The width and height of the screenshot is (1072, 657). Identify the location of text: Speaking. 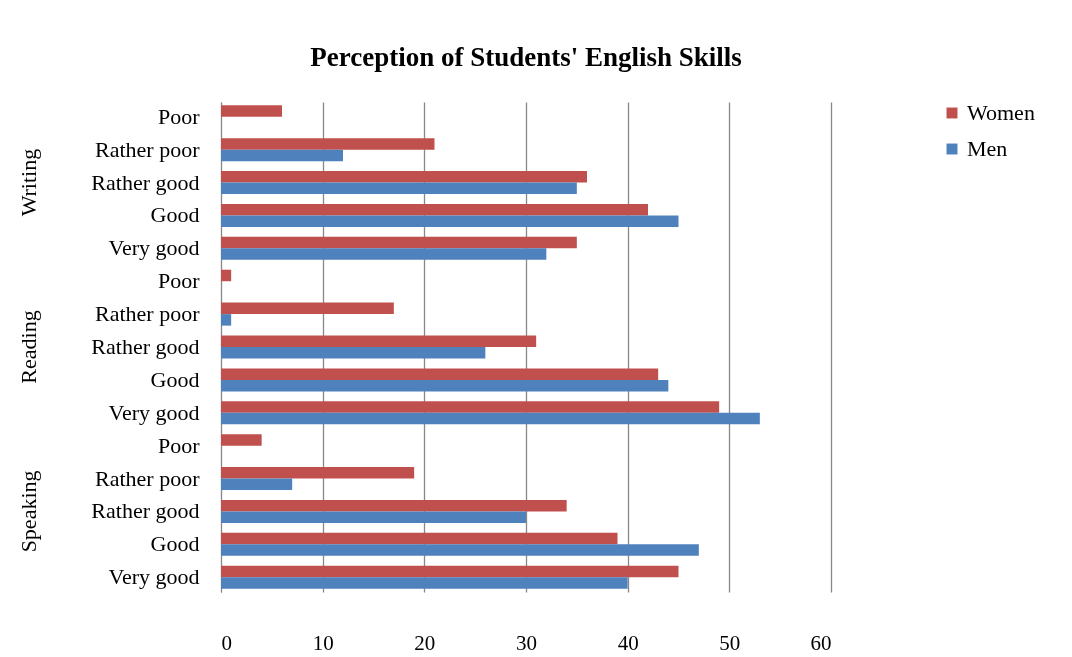
(28, 511).